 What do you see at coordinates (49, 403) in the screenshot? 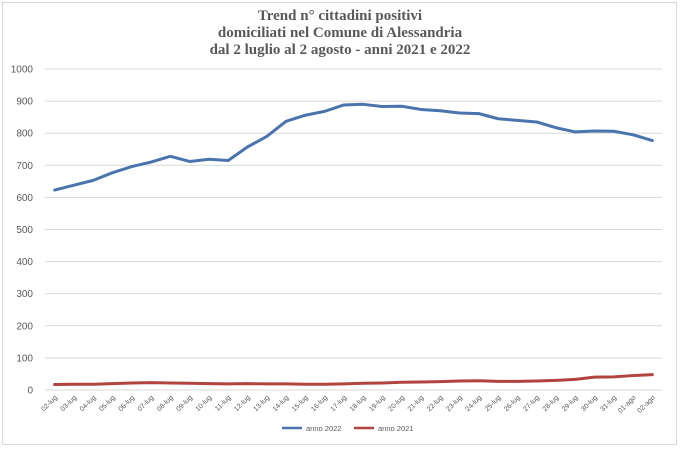
I see `x-tick-label: 02-lug` at bounding box center [49, 403].